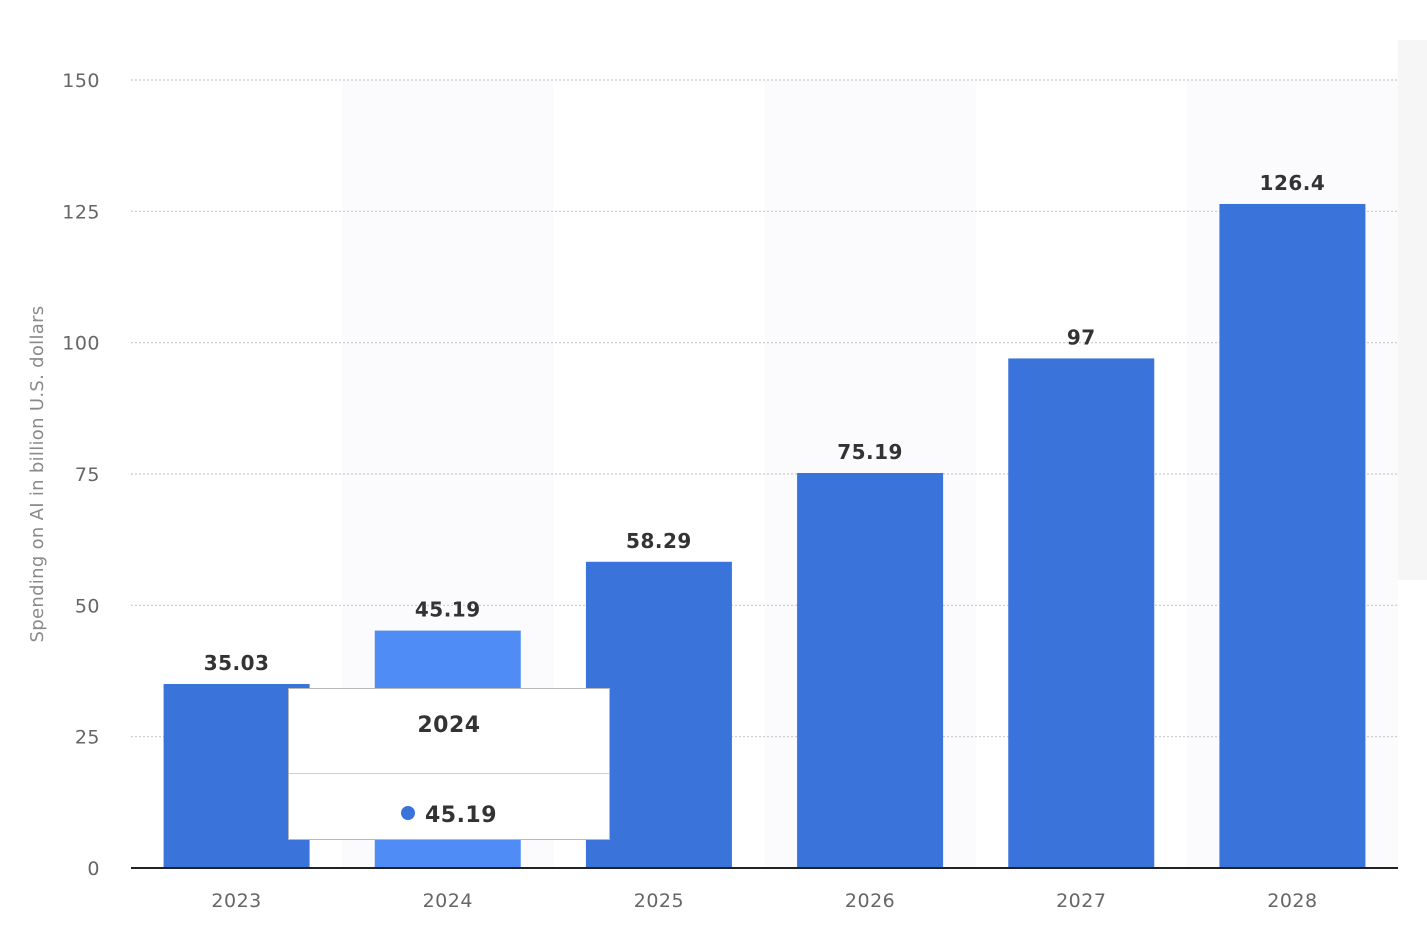 The width and height of the screenshot is (1427, 932). Describe the element at coordinates (37, 474) in the screenshot. I see `y-axis-title: Spending on AI in billion U.S. dollars` at that location.